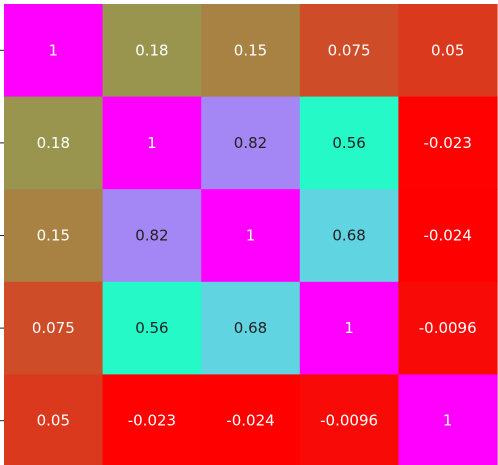  I want to click on heatmap-cell-label-4-1: -0.023, so click(152, 421).